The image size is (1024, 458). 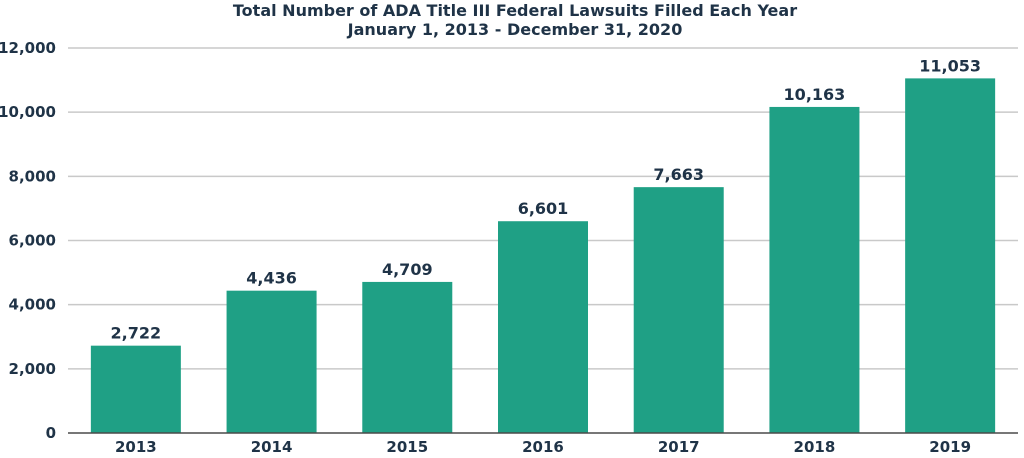 What do you see at coordinates (51, 433) in the screenshot?
I see `y-tick-label: 0` at bounding box center [51, 433].